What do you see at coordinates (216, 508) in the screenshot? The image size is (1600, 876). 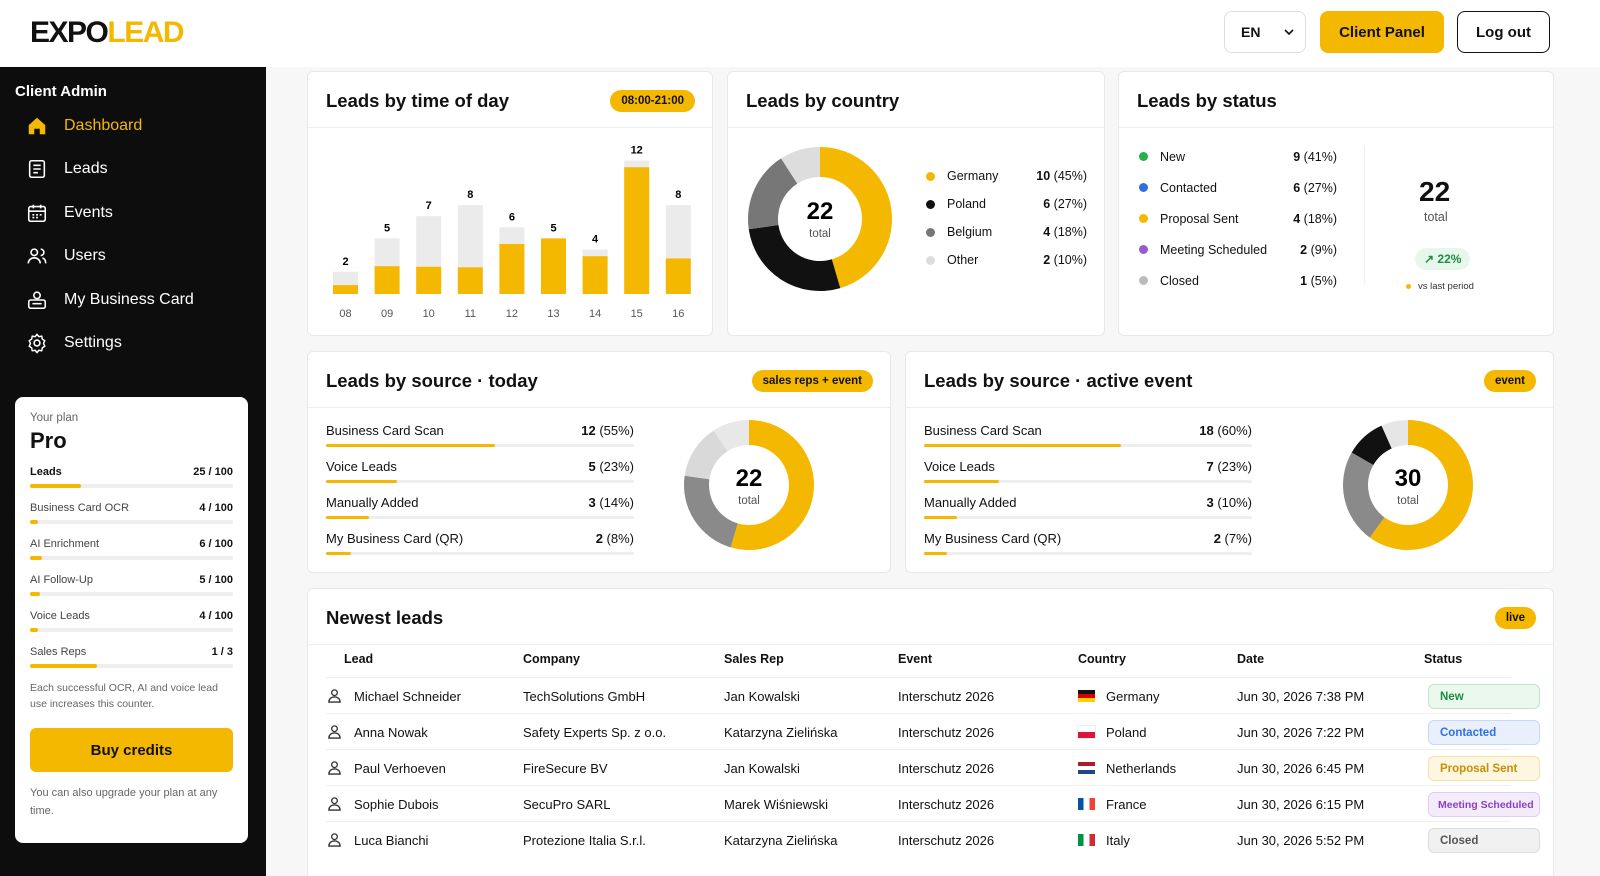 I see `meter-value: 4 / 100` at bounding box center [216, 508].